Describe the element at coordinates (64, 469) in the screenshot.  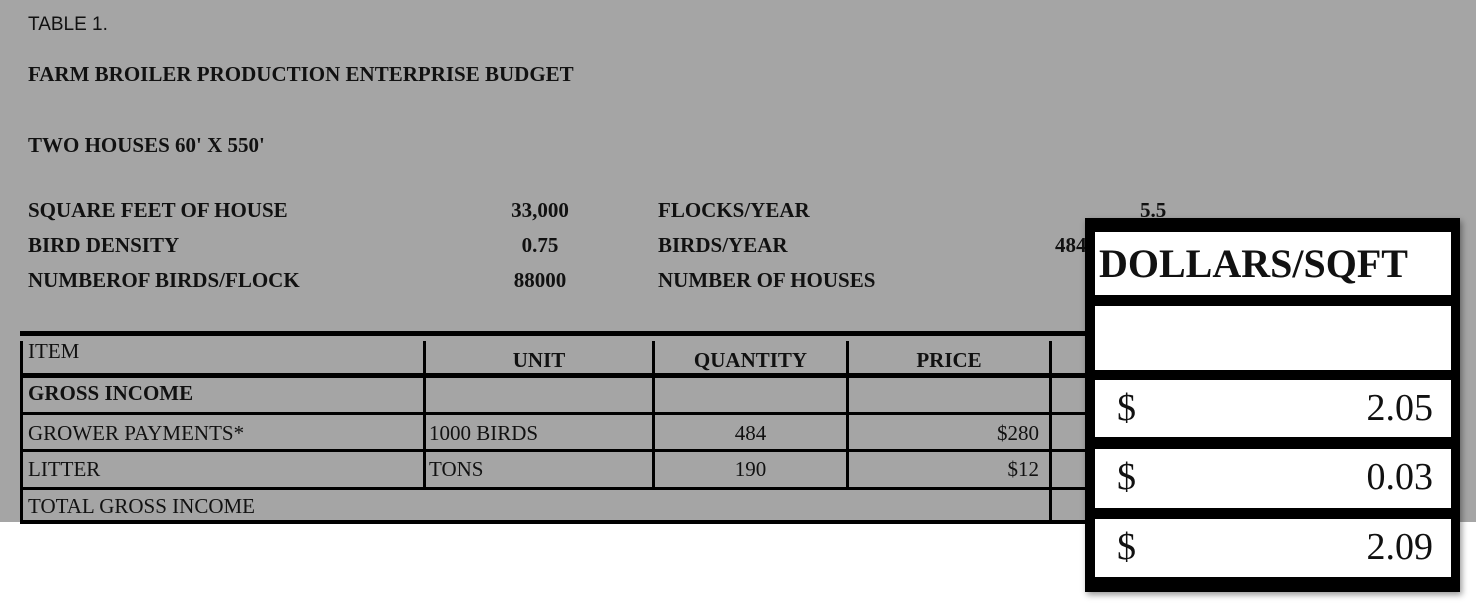
I see `row-item: LITTER` at that location.